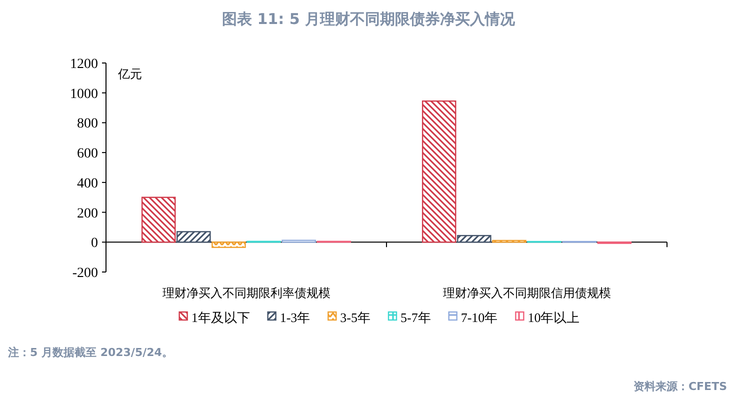 The height and width of the screenshot is (402, 737). Describe the element at coordinates (90, 352) in the screenshot. I see `text: 注：5 月数据截至 2023/5/24。` at that location.